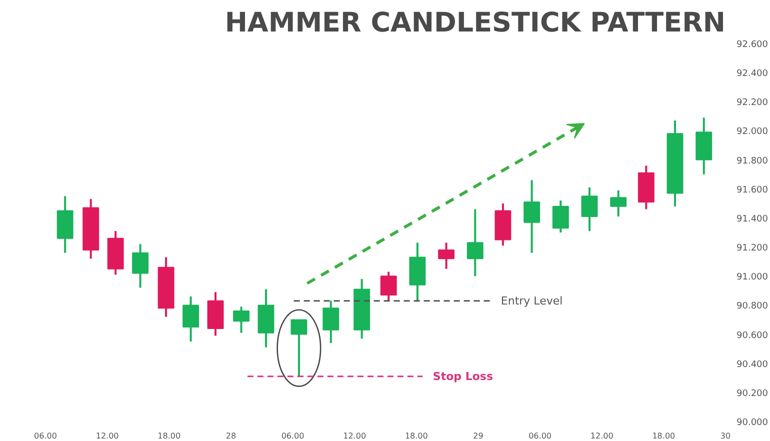  Describe the element at coordinates (752, 277) in the screenshot. I see `y-tick-label: 91.000` at that location.